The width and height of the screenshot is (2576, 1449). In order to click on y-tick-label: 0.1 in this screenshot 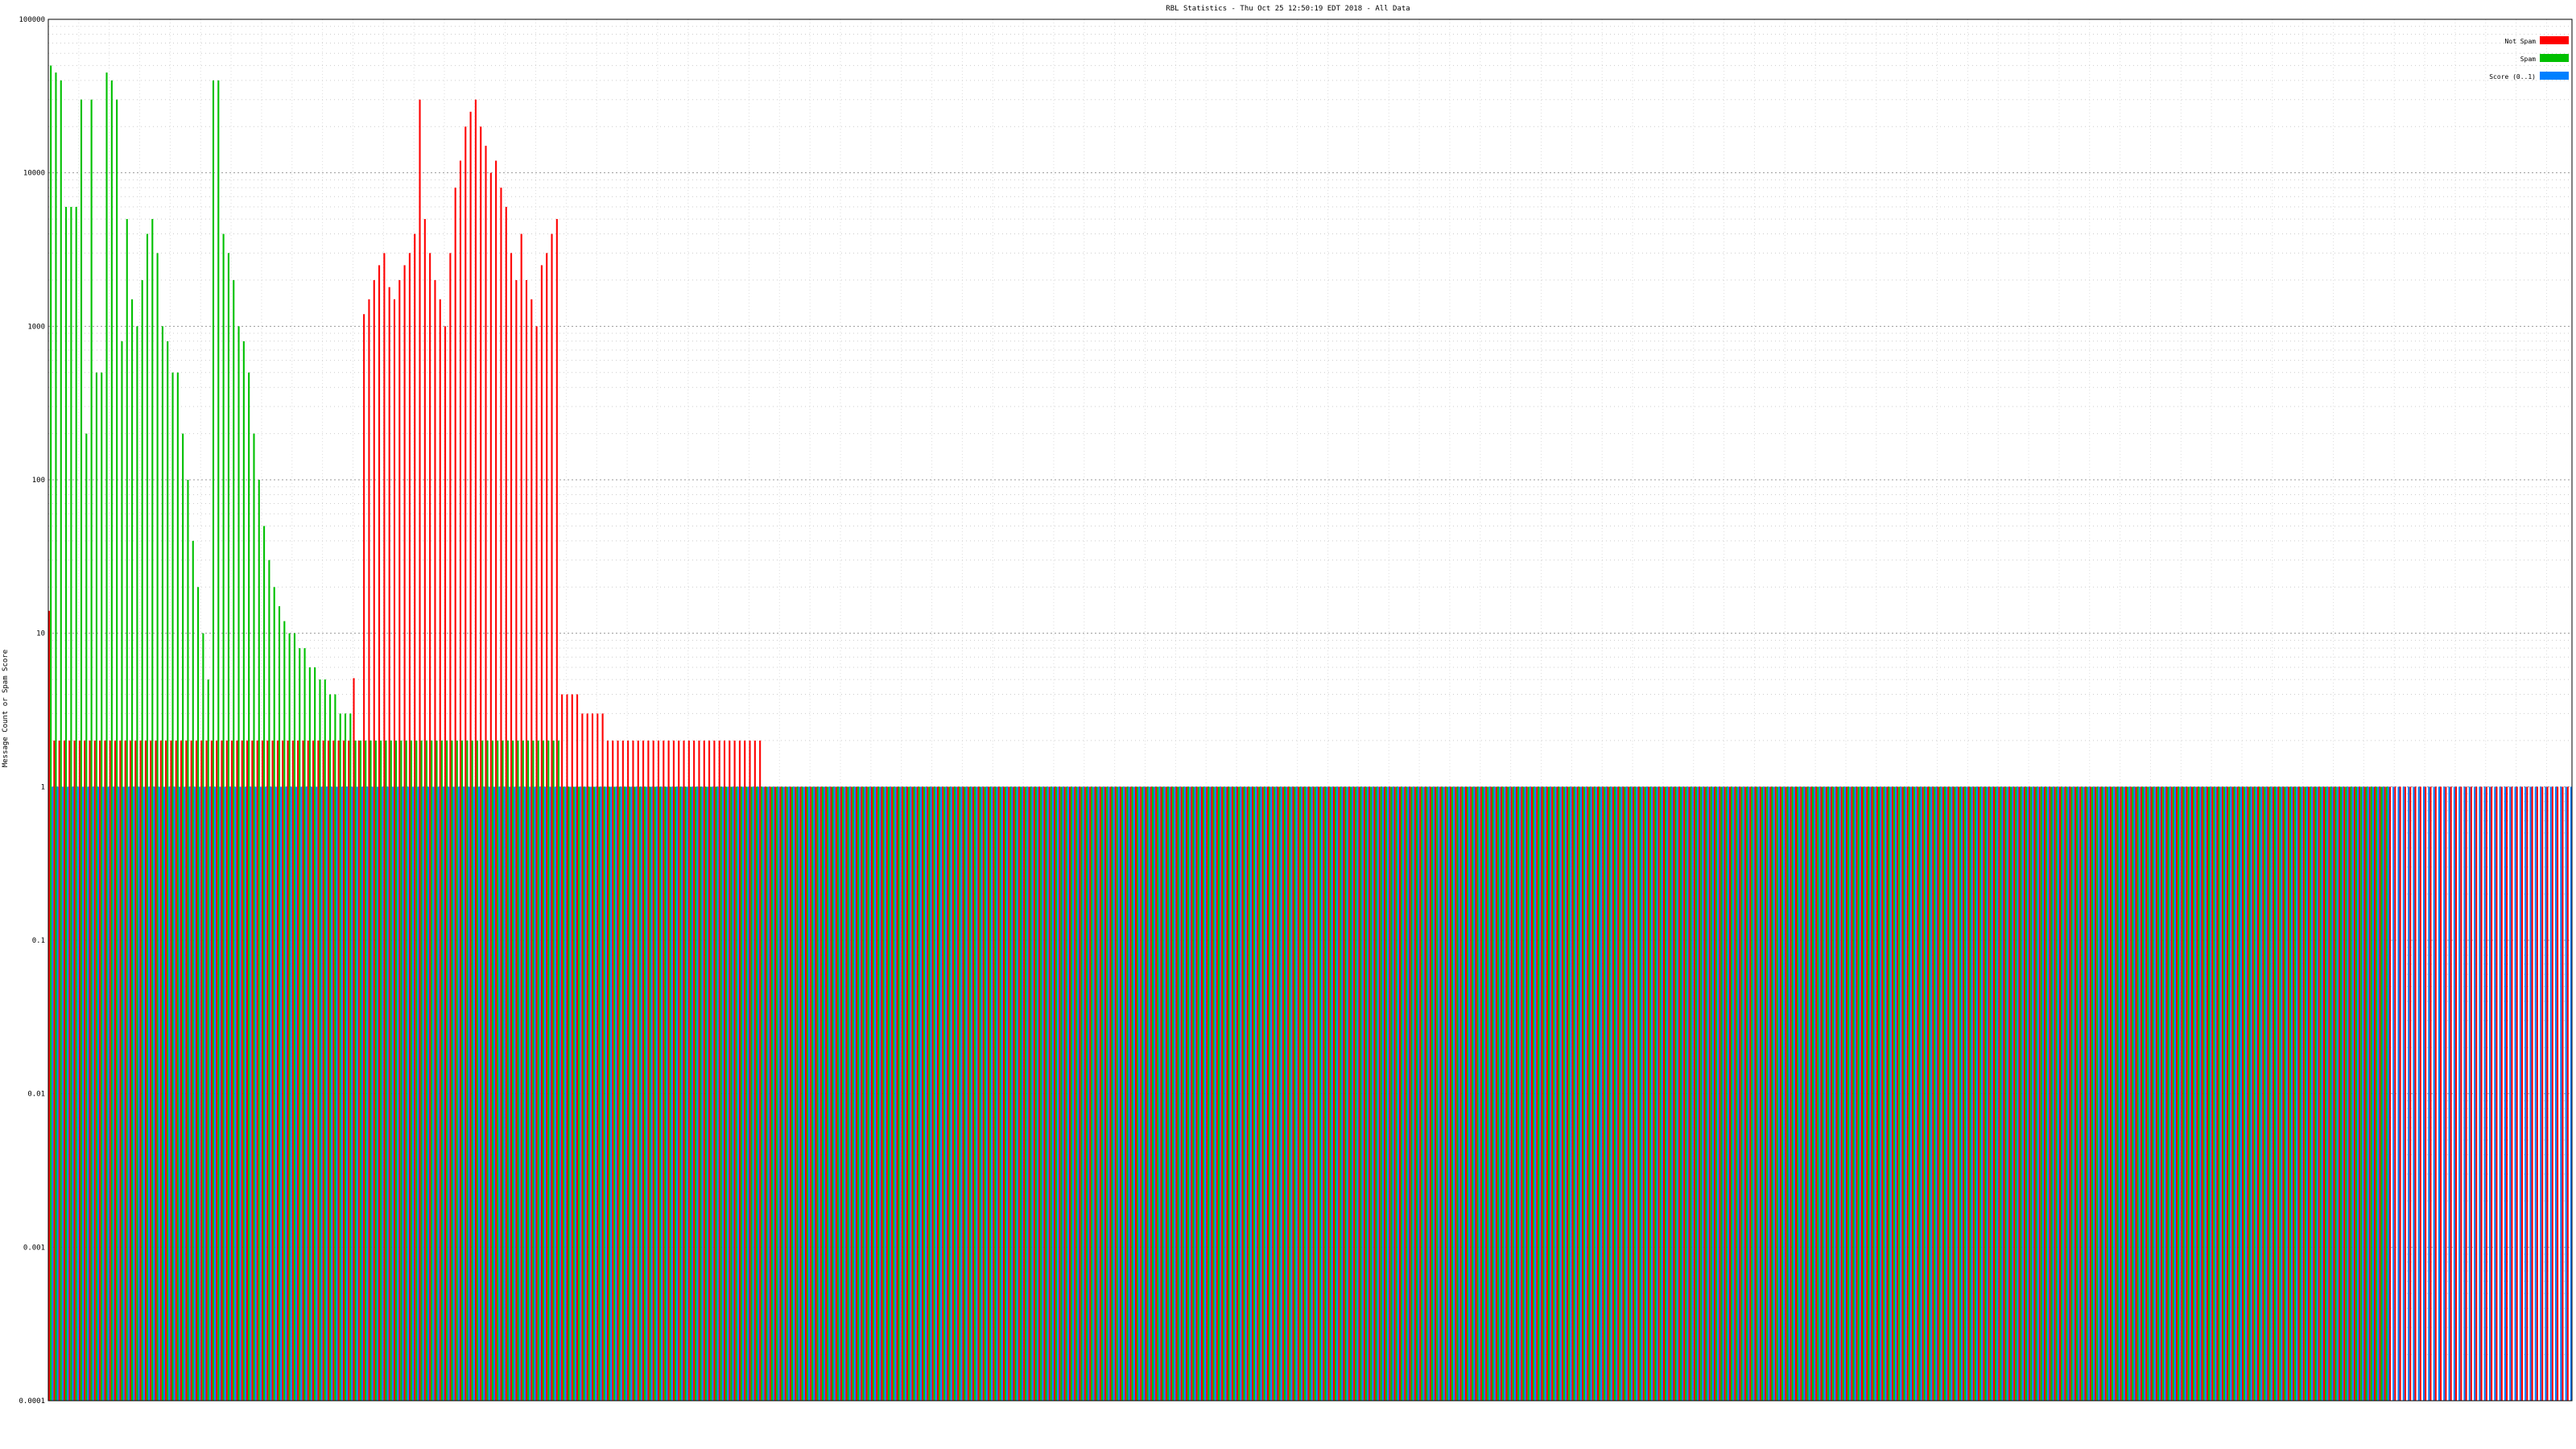, I will do `click(38, 941)`.